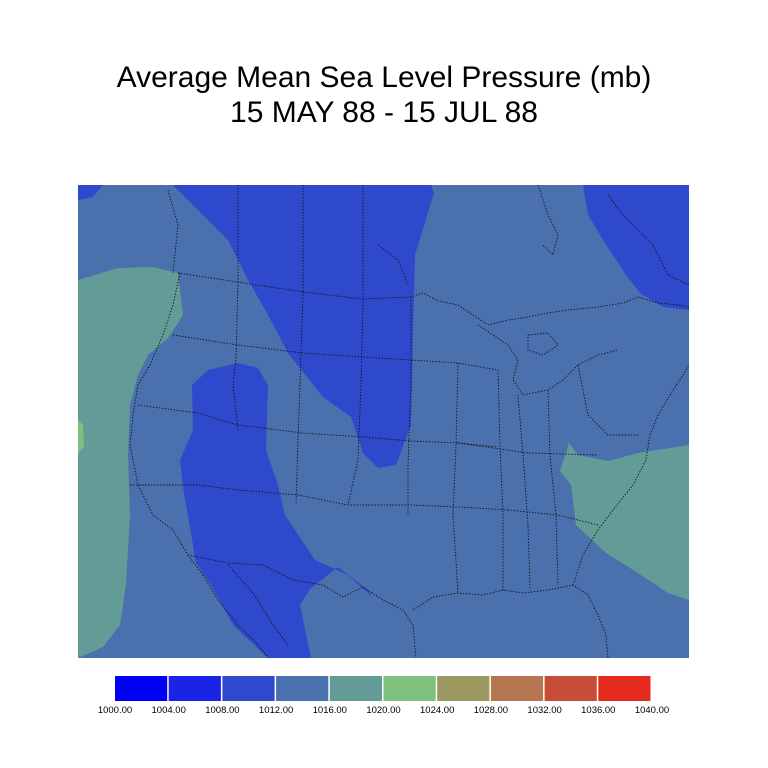 The width and height of the screenshot is (768, 768). What do you see at coordinates (81, 436) in the screenshot?
I see `pressure-region-1020-west` at bounding box center [81, 436].